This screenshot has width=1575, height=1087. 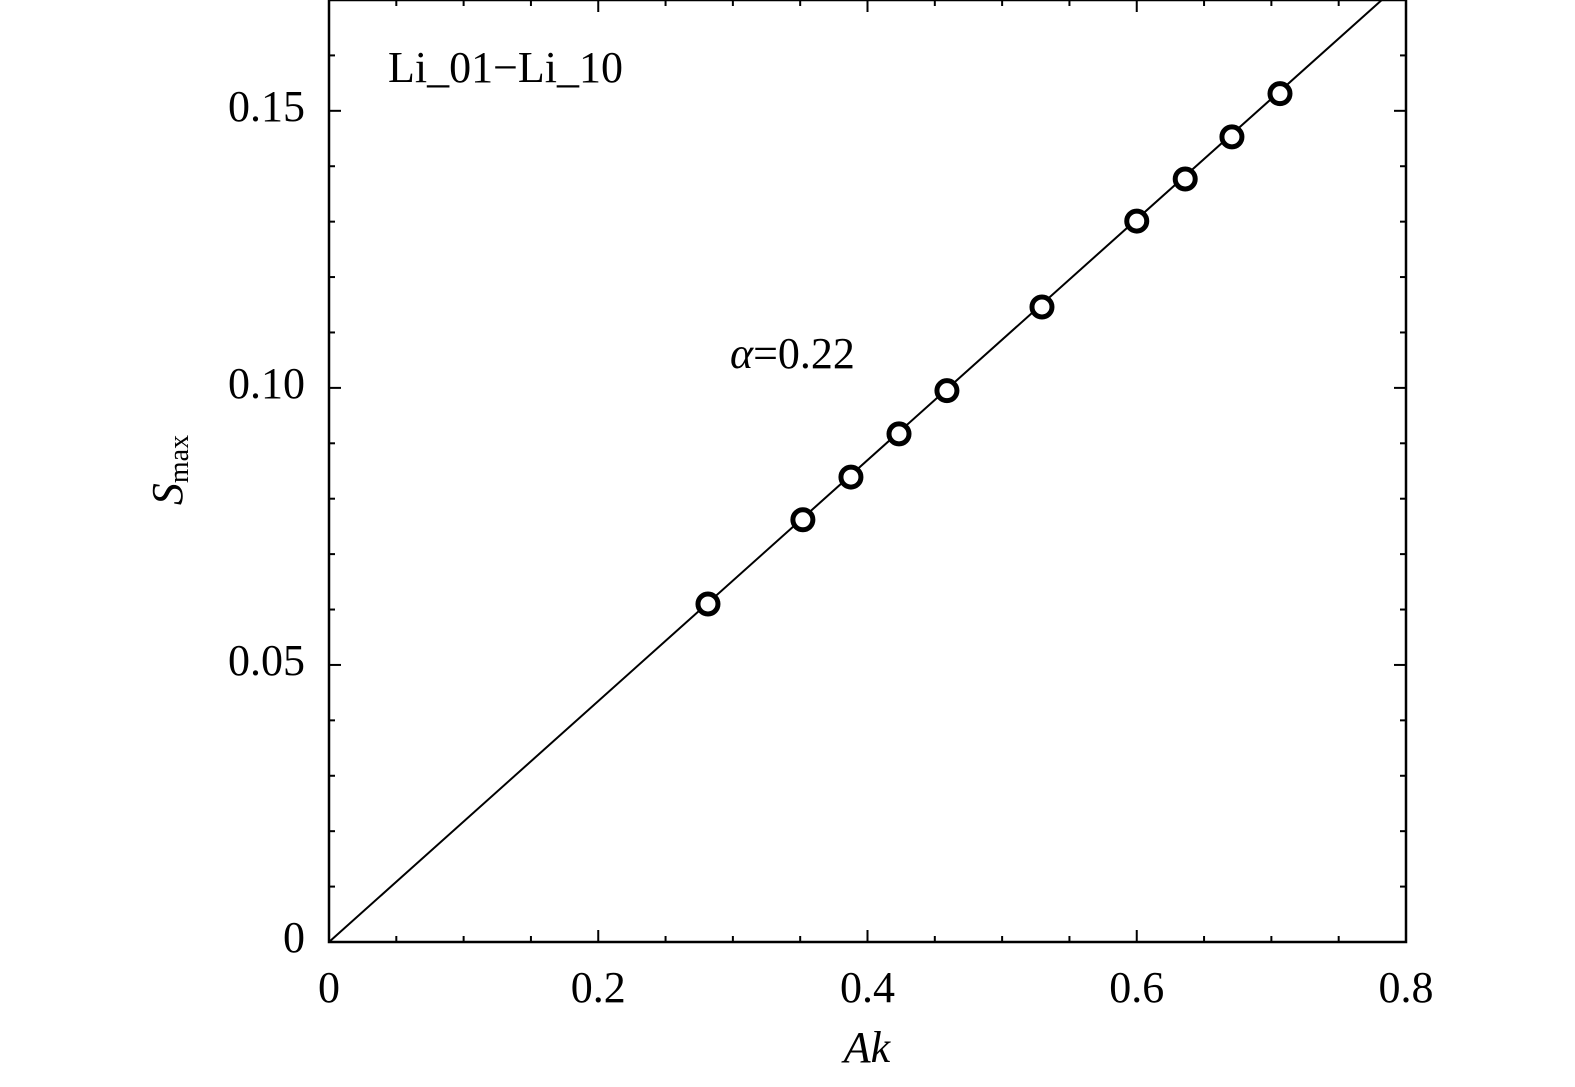 What do you see at coordinates (294, 937) in the screenshot?
I see `y-tick-label: 0` at bounding box center [294, 937].